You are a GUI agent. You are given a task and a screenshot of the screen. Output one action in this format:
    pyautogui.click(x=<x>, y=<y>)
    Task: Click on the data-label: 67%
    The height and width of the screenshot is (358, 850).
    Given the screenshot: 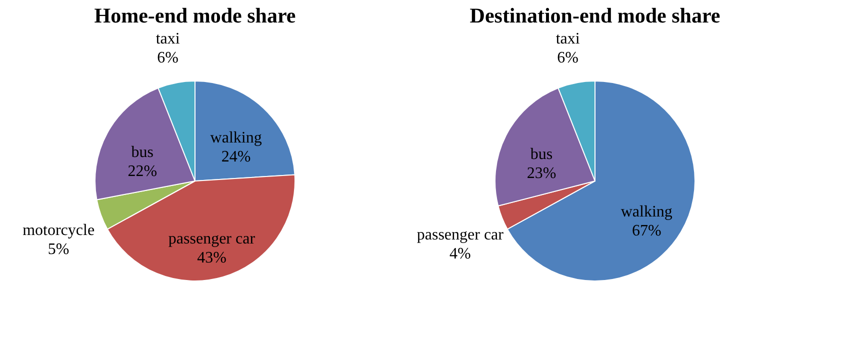 What is the action you would take?
    pyautogui.click(x=647, y=231)
    